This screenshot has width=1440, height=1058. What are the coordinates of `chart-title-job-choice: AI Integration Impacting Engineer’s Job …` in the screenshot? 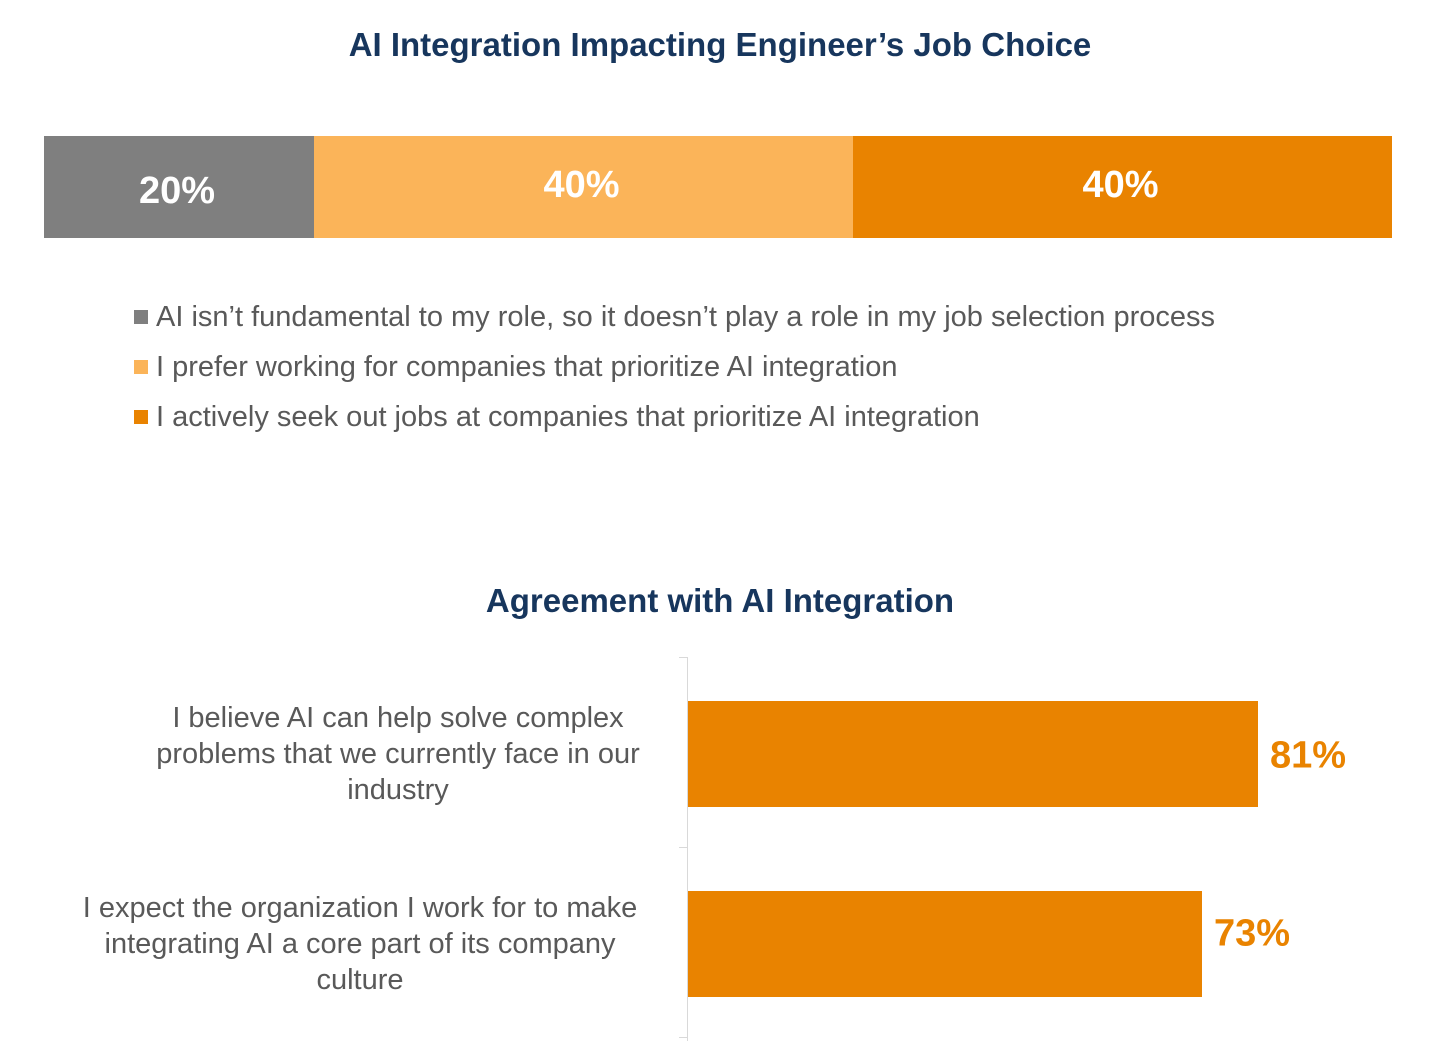 It's located at (720, 44).